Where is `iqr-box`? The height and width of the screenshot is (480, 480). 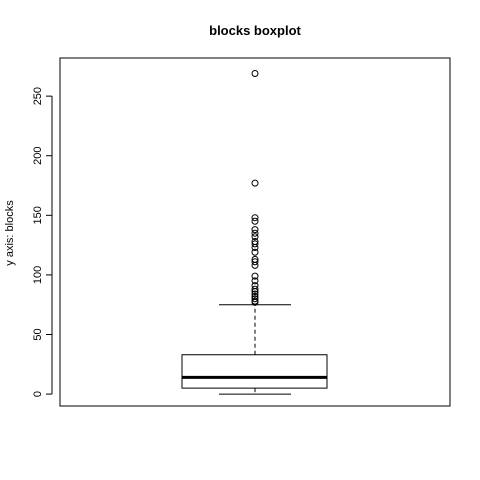
iqr-box is located at coordinates (254, 371).